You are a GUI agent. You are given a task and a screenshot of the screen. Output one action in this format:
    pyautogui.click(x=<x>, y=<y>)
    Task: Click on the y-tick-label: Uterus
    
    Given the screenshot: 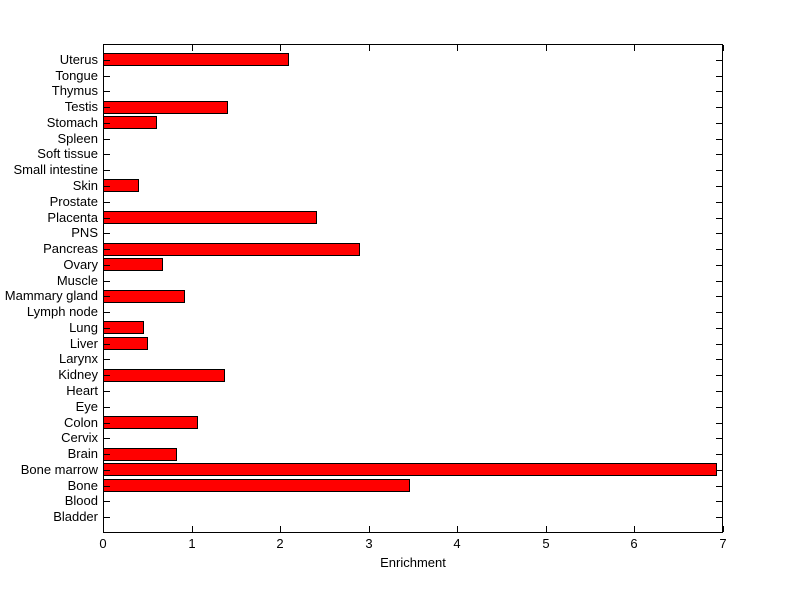 What is the action you would take?
    pyautogui.click(x=78, y=59)
    